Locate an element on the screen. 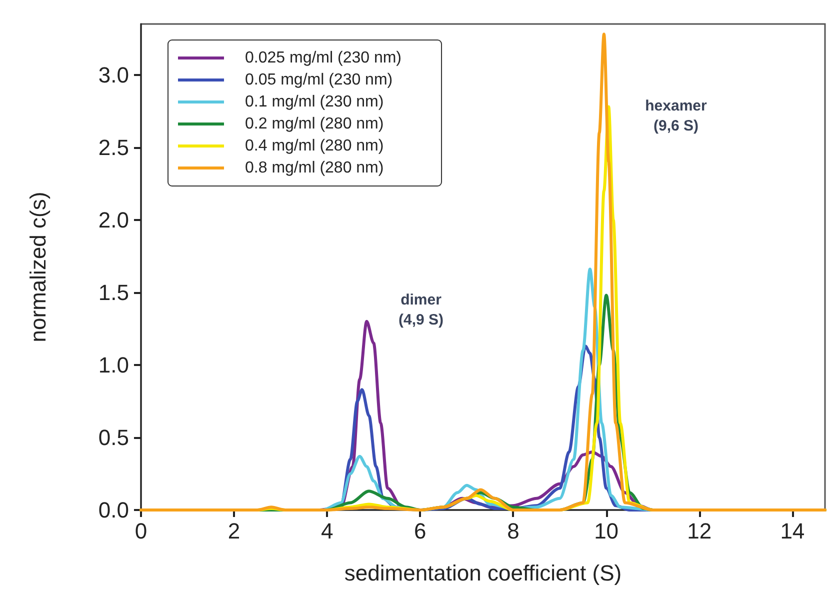 The width and height of the screenshot is (827, 605). x-tick-label: 10 is located at coordinates (606, 531).